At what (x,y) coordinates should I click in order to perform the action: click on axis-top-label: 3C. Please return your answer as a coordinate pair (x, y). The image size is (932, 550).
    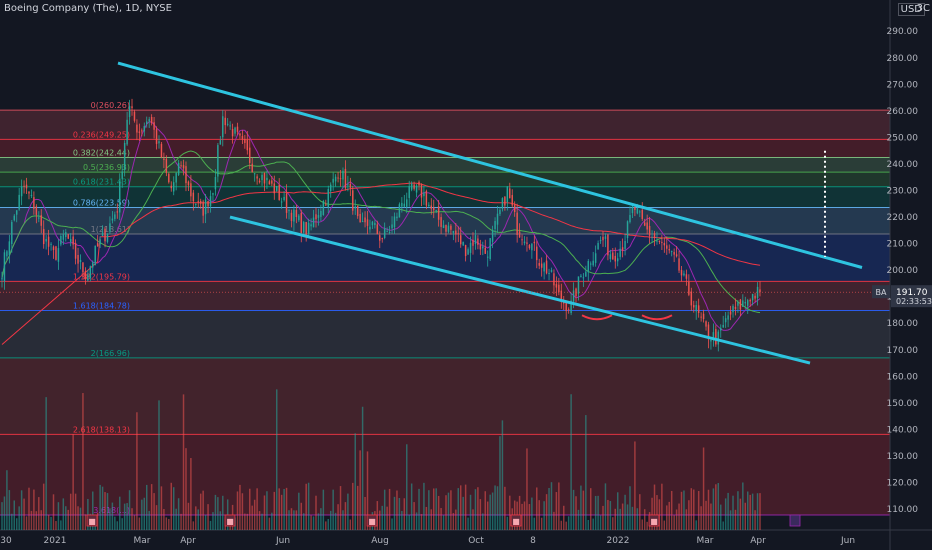
    Looking at the image, I should click on (923, 8).